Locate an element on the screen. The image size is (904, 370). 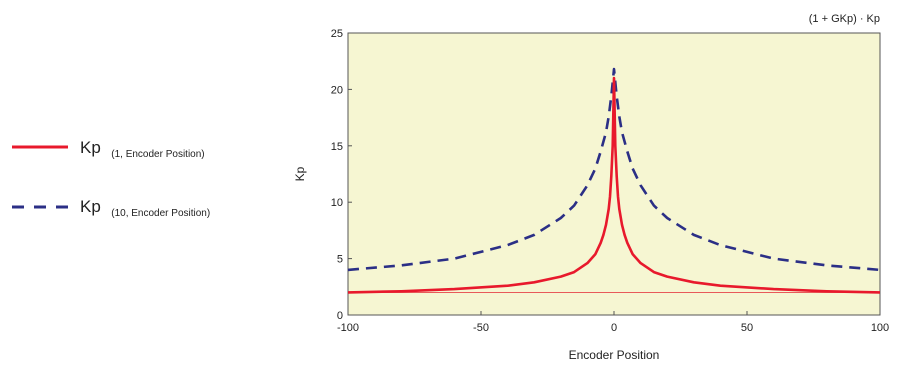
y-tick-label: 25 is located at coordinates (337, 34).